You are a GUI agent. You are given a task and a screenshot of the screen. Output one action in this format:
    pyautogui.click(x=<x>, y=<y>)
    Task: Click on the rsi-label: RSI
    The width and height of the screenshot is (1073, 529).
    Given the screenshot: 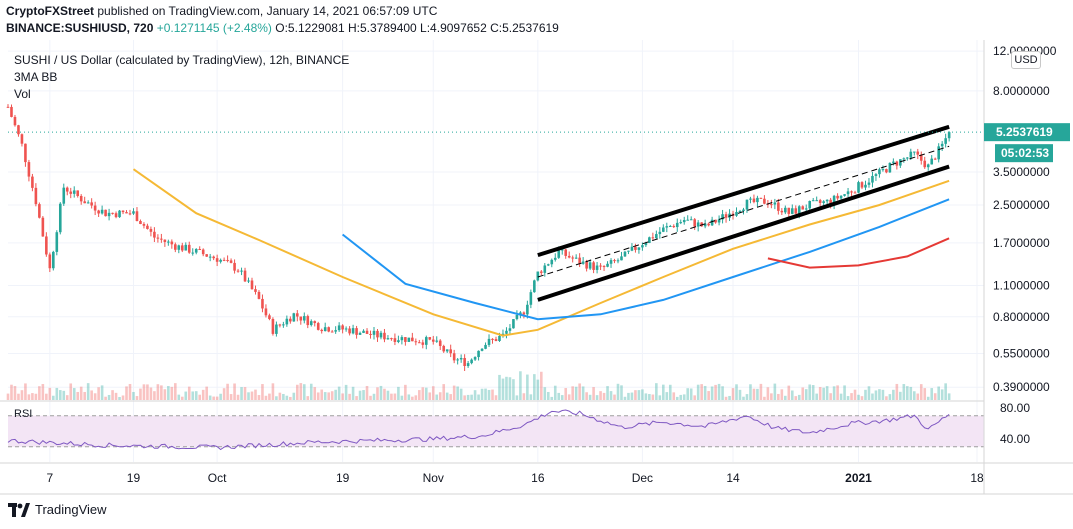 What is the action you would take?
    pyautogui.click(x=23, y=414)
    